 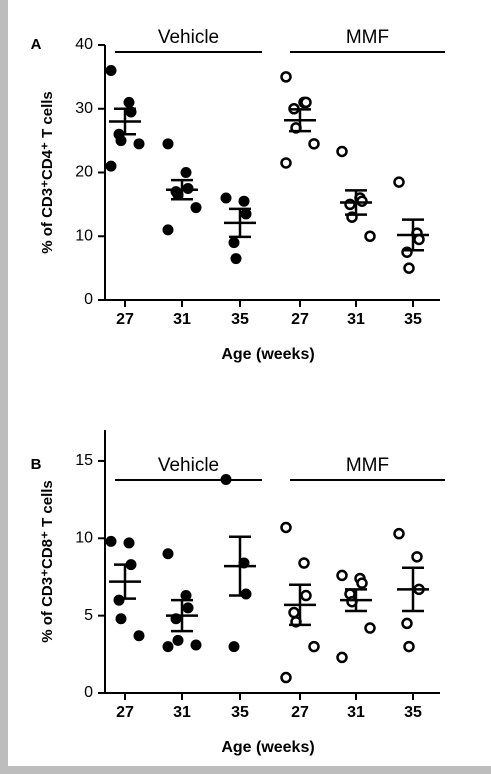 What do you see at coordinates (88, 615) in the screenshot?
I see `y-tick-label: 5` at bounding box center [88, 615].